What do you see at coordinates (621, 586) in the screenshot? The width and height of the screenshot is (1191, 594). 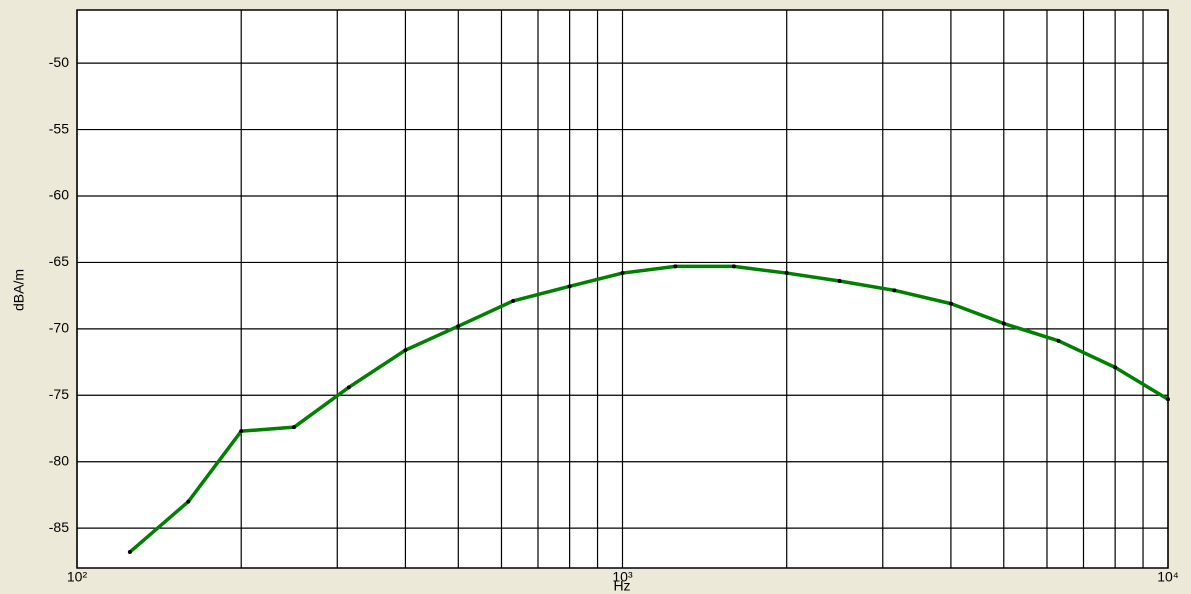 I see `x-axis-label: Hz` at bounding box center [621, 586].